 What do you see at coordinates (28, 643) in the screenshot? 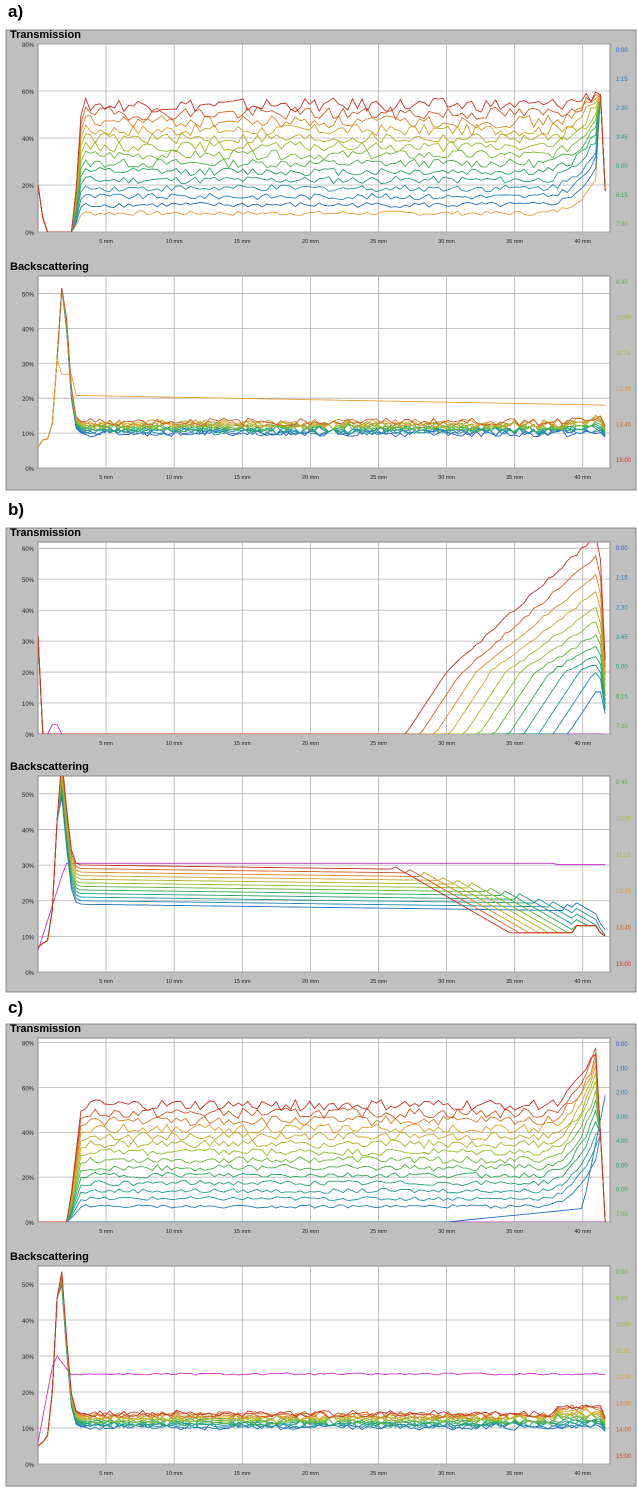
I see `y-tick-label: 30%` at bounding box center [28, 643].